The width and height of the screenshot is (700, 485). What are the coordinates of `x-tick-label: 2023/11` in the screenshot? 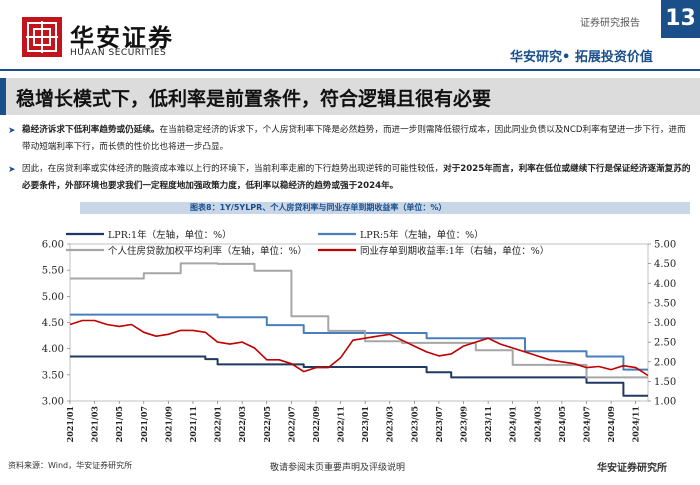 It's located at (488, 424).